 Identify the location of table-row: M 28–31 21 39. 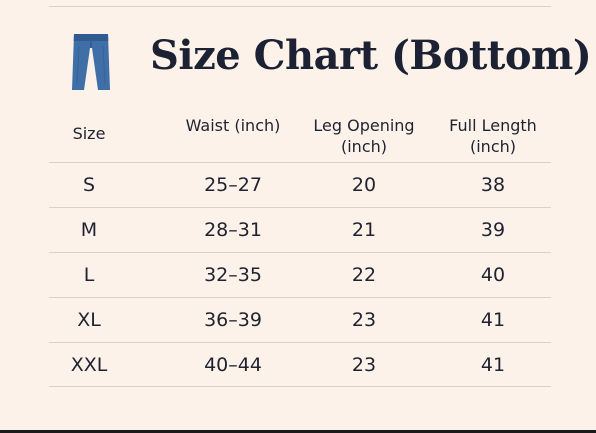
(300, 229).